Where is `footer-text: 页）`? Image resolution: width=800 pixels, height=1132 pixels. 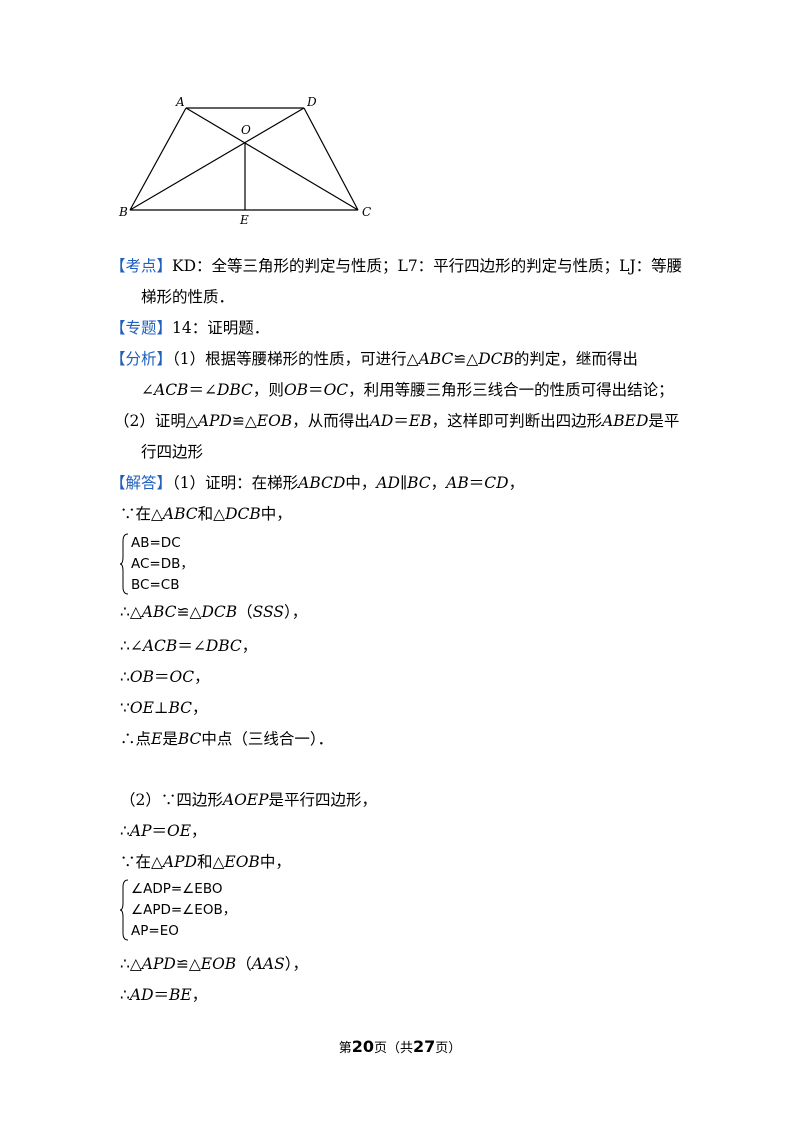 footer-text: 页） is located at coordinates (448, 1048).